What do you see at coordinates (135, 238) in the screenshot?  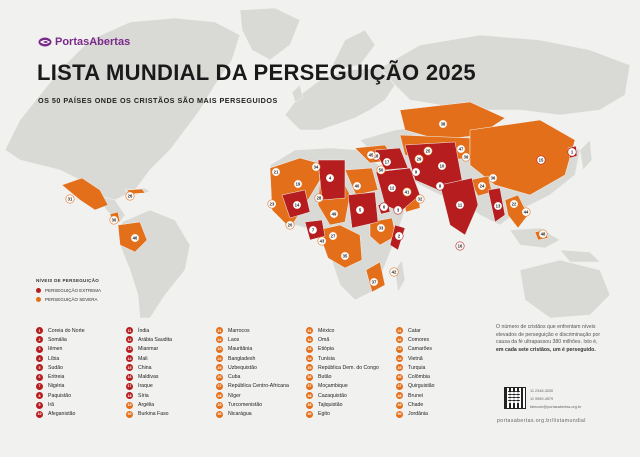 I see `map-marker: 46` at bounding box center [135, 238].